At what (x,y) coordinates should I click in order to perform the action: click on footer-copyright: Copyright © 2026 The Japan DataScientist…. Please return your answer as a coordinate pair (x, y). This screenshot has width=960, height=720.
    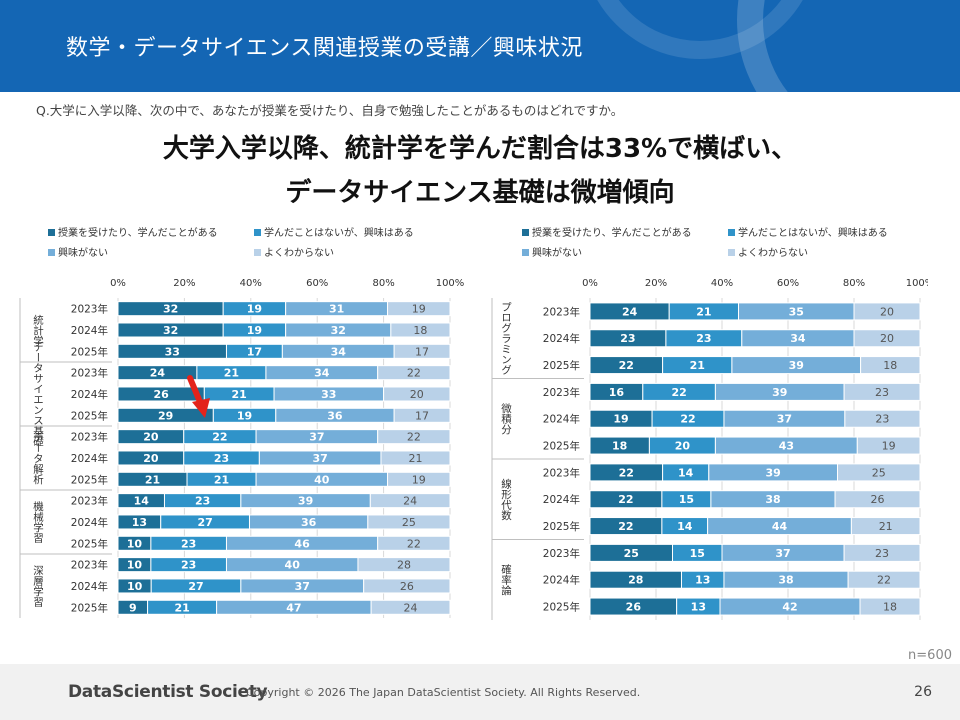
    Looking at the image, I should click on (443, 692).